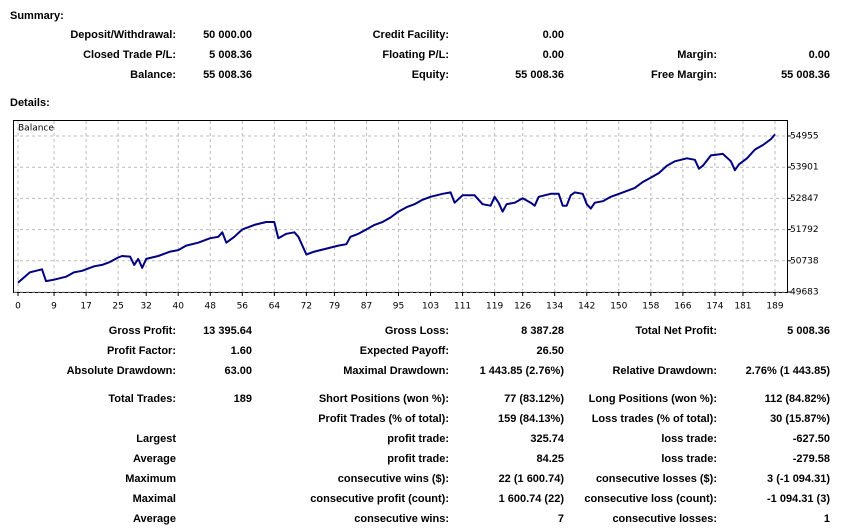 This screenshot has width=854, height=531. What do you see at coordinates (142, 331) in the screenshot?
I see `field-label: Gross Profit:` at bounding box center [142, 331].